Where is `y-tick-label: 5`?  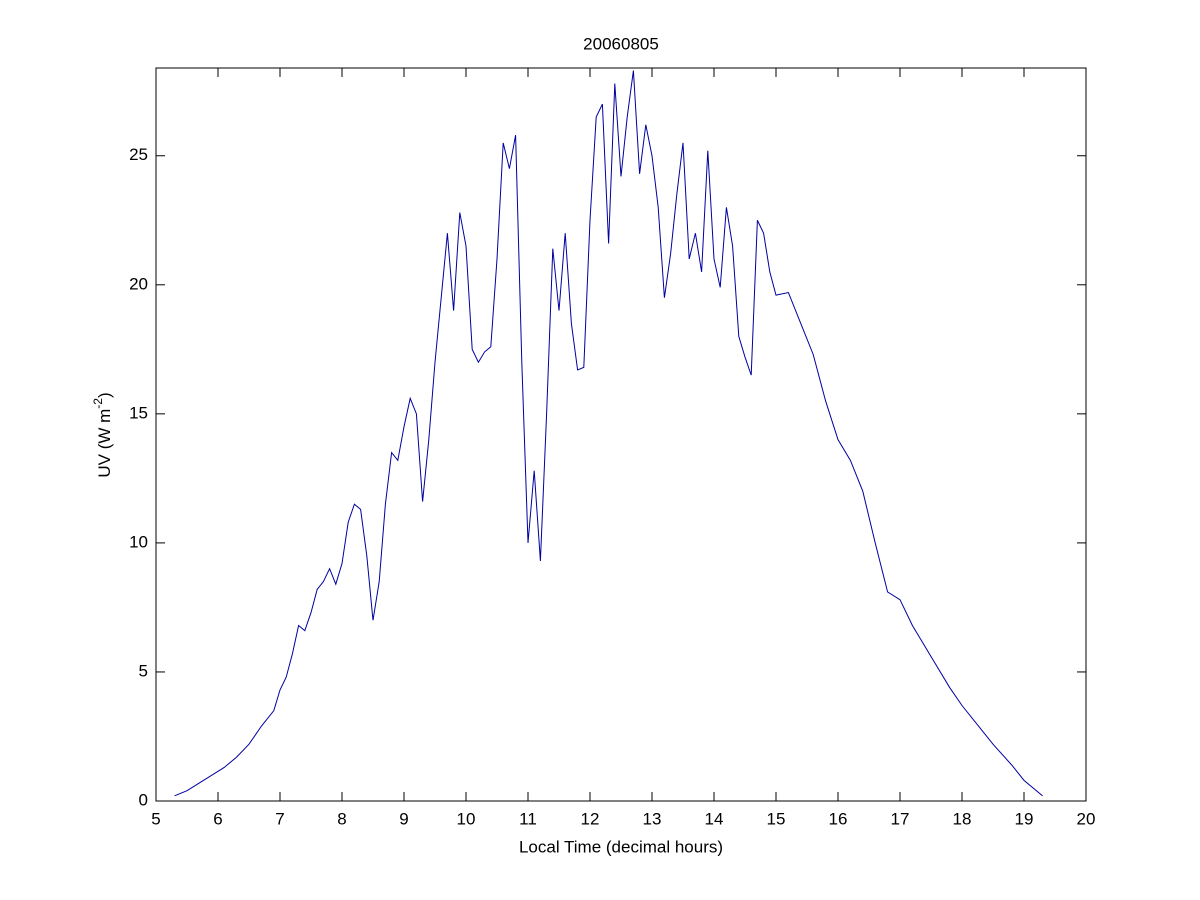
y-tick-label: 5 is located at coordinates (143, 670).